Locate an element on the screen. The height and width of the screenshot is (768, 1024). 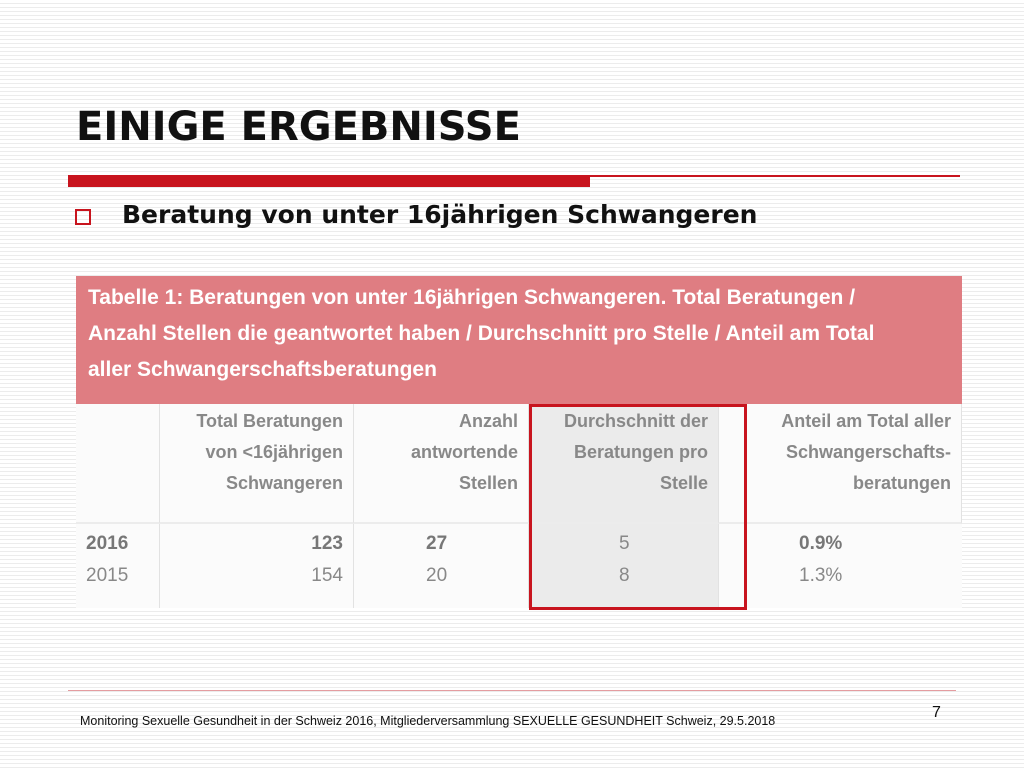
stellen-2015: 20 is located at coordinates (437, 575).